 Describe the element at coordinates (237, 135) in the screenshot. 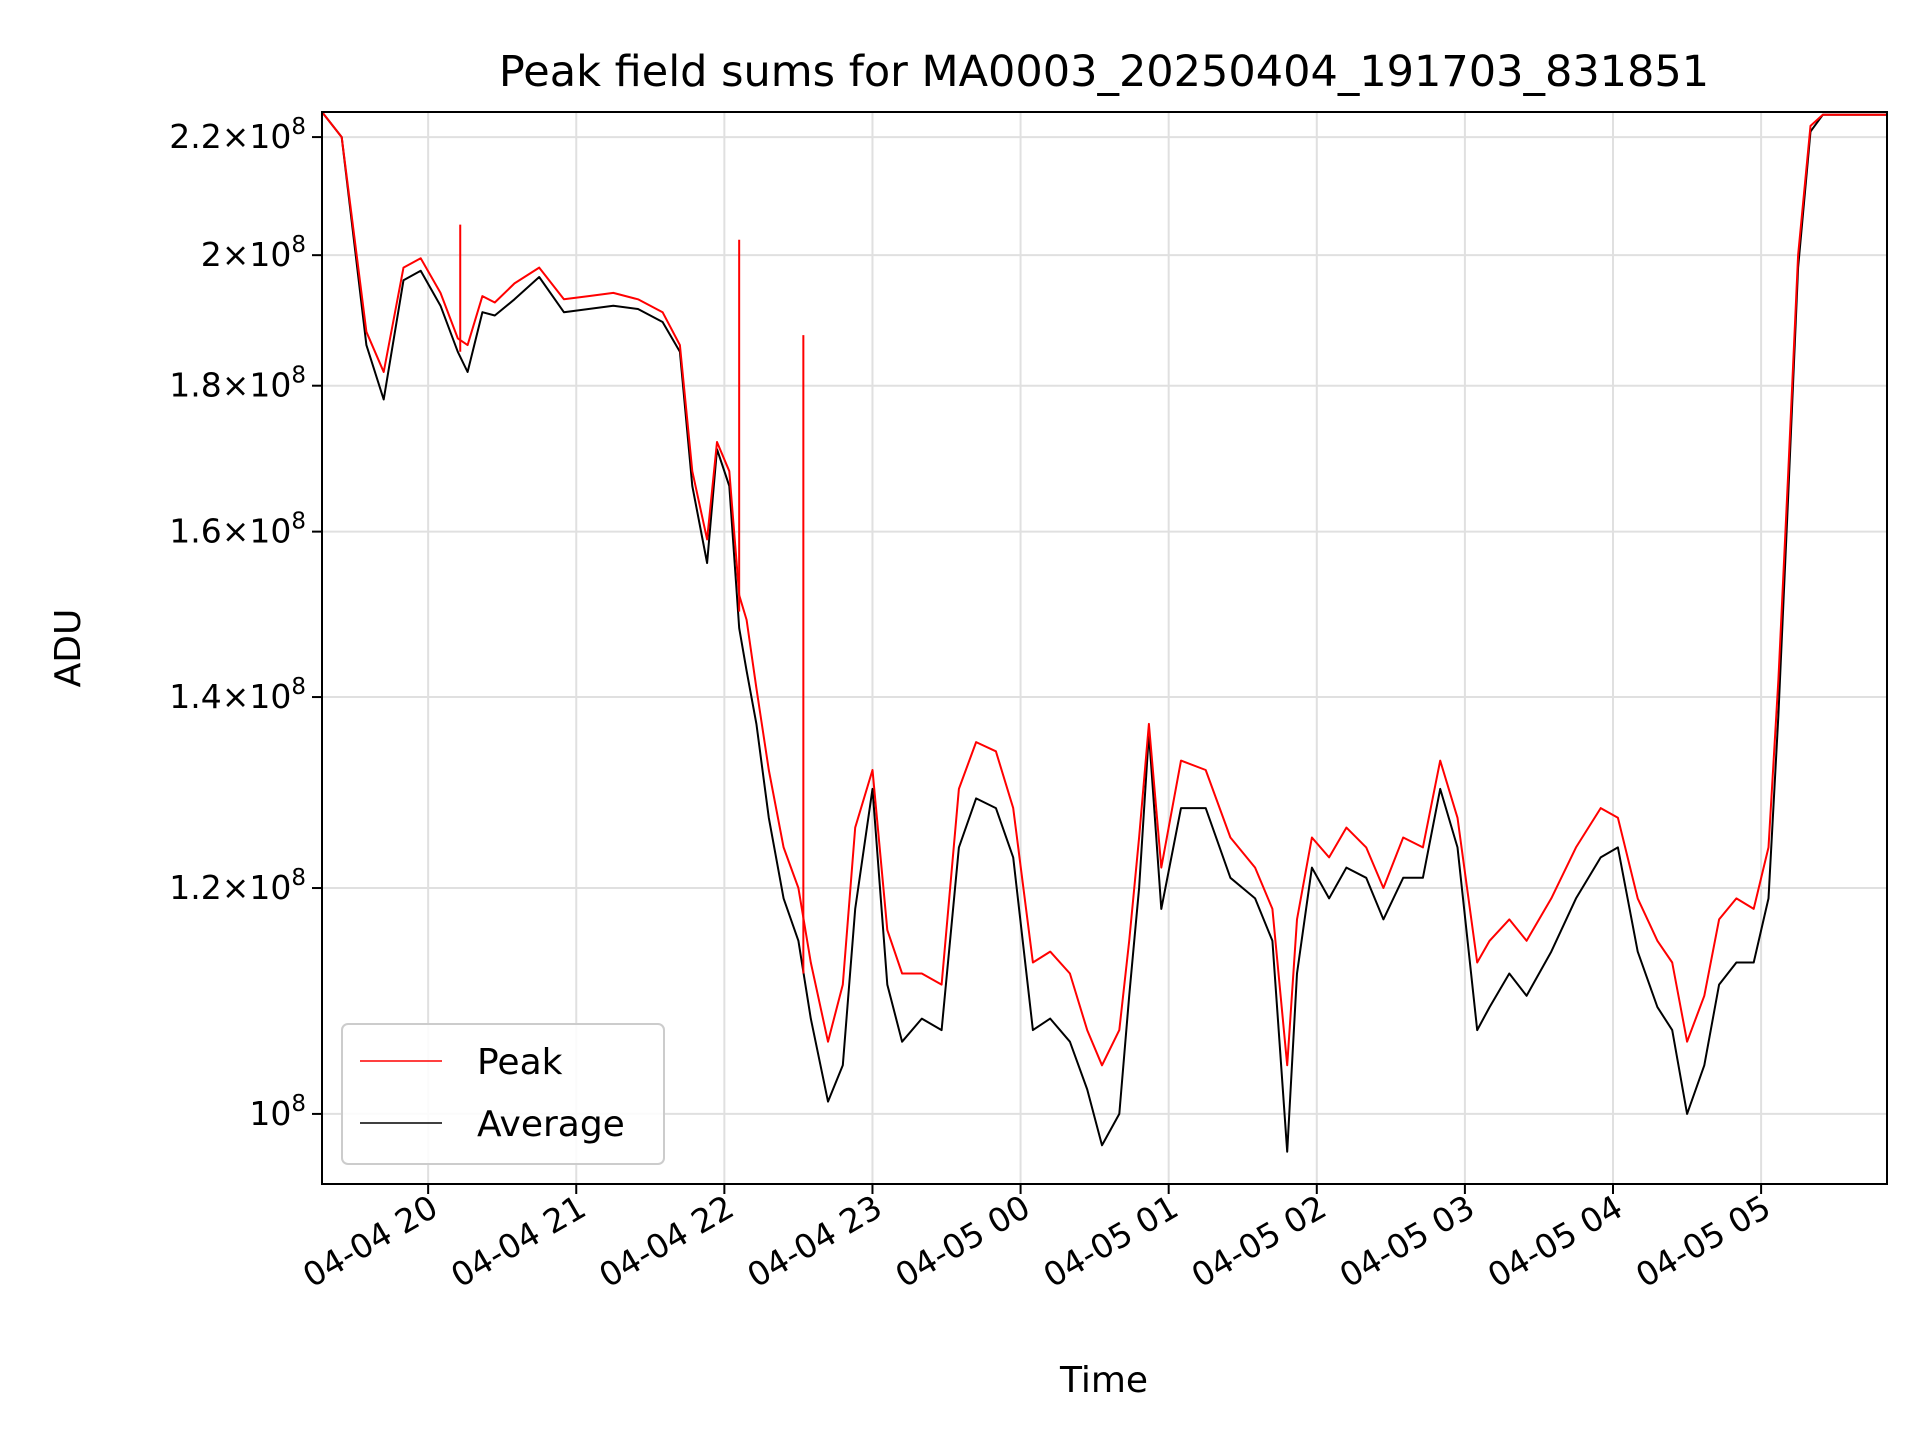

I see `y-tick-label: 2.2×108` at that location.